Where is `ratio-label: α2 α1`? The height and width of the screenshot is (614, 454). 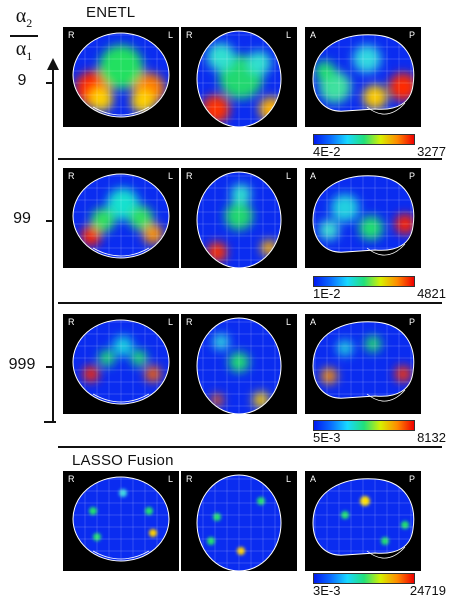 ratio-label: α2 α1 is located at coordinates (24, 36).